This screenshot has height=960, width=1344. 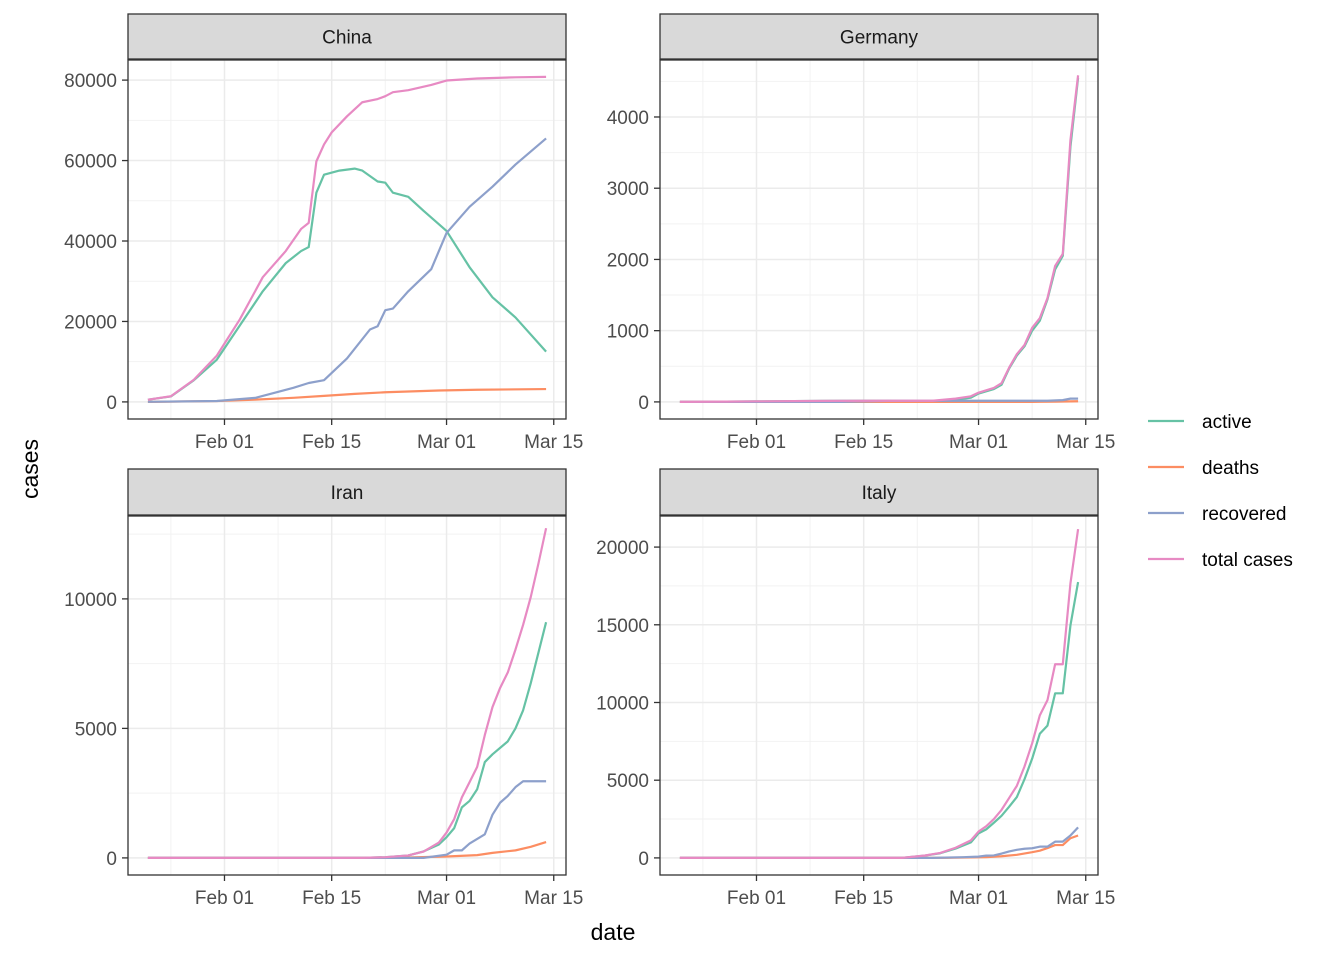 I want to click on y-tick-label: 40000, so click(x=90, y=242).